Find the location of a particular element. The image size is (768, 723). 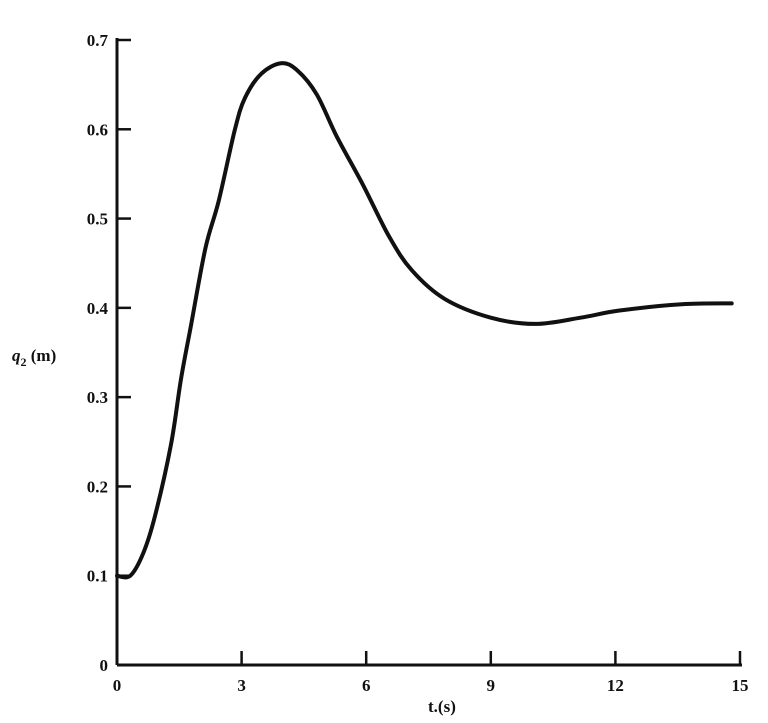

y-tick-label: 0.4 is located at coordinates (98, 308).